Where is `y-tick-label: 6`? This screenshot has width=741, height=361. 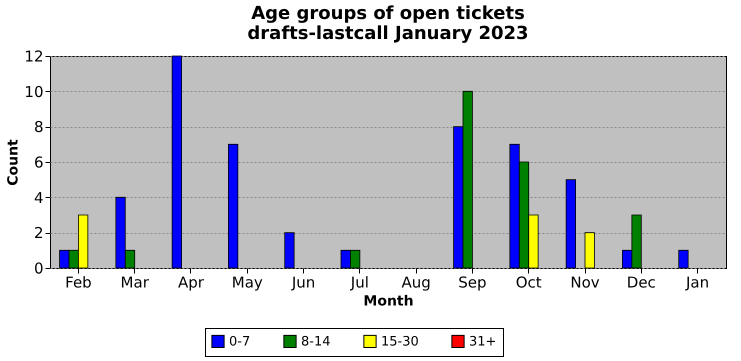
y-tick-label: 6 is located at coordinates (39, 163).